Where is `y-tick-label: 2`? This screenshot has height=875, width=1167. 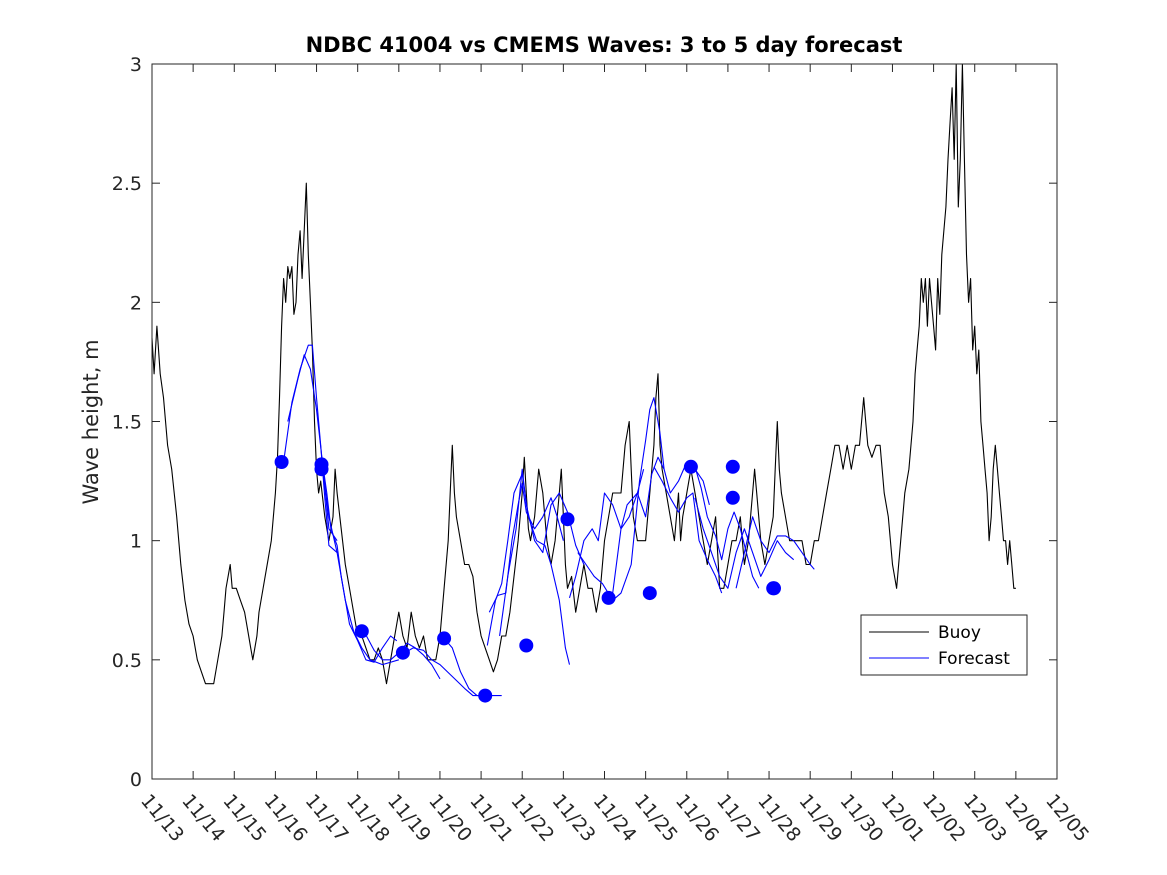 y-tick-label: 2 is located at coordinates (136, 303).